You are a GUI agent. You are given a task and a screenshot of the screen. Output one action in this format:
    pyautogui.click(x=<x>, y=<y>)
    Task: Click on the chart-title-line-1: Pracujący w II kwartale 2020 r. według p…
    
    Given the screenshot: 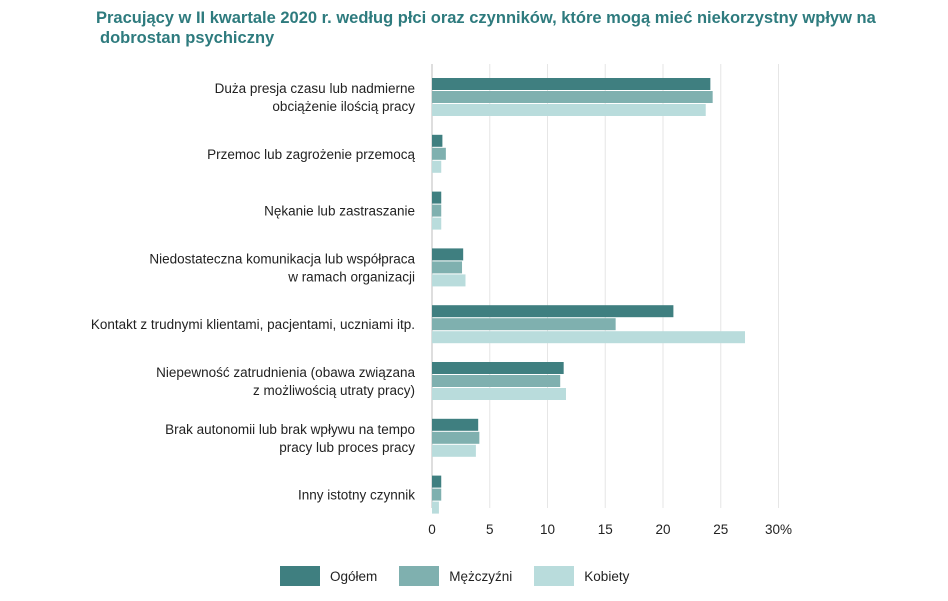 What is the action you would take?
    pyautogui.click(x=486, y=18)
    